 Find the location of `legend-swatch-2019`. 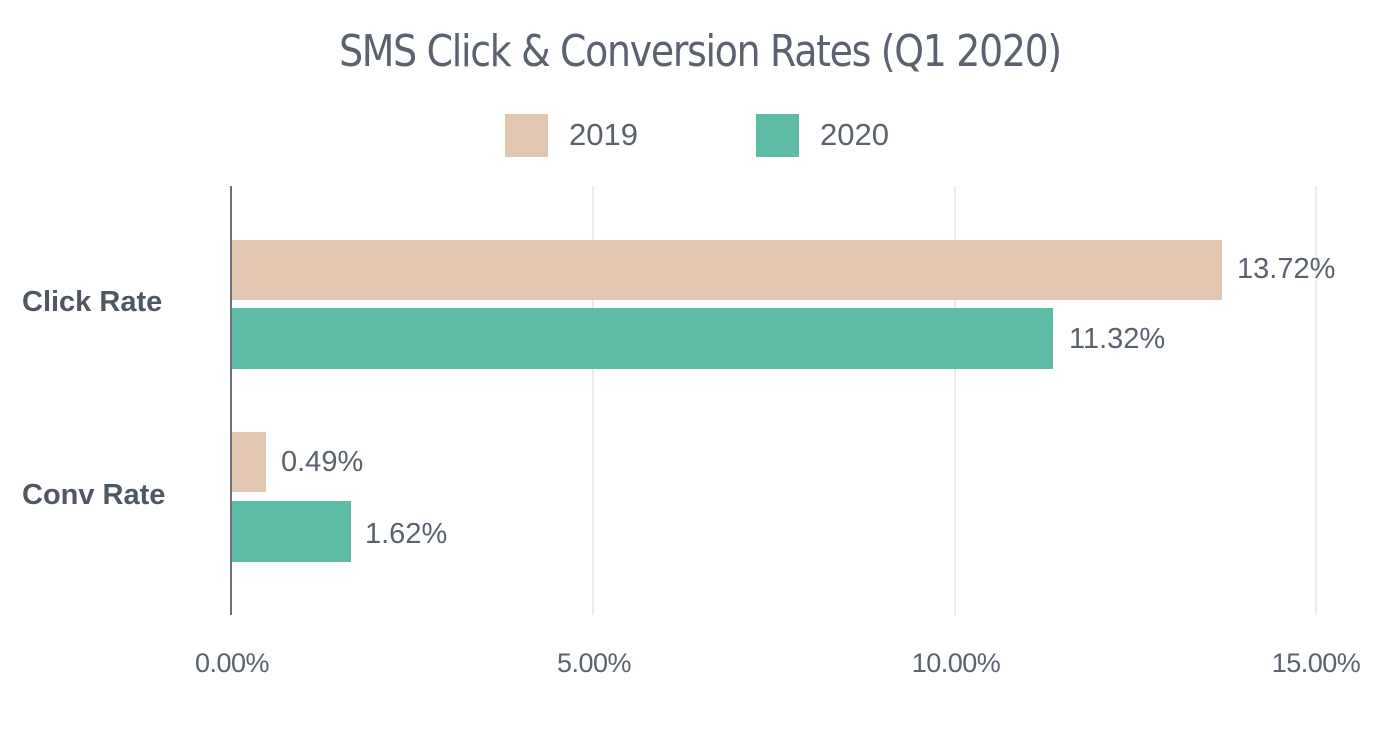

legend-swatch-2019 is located at coordinates (526, 135).